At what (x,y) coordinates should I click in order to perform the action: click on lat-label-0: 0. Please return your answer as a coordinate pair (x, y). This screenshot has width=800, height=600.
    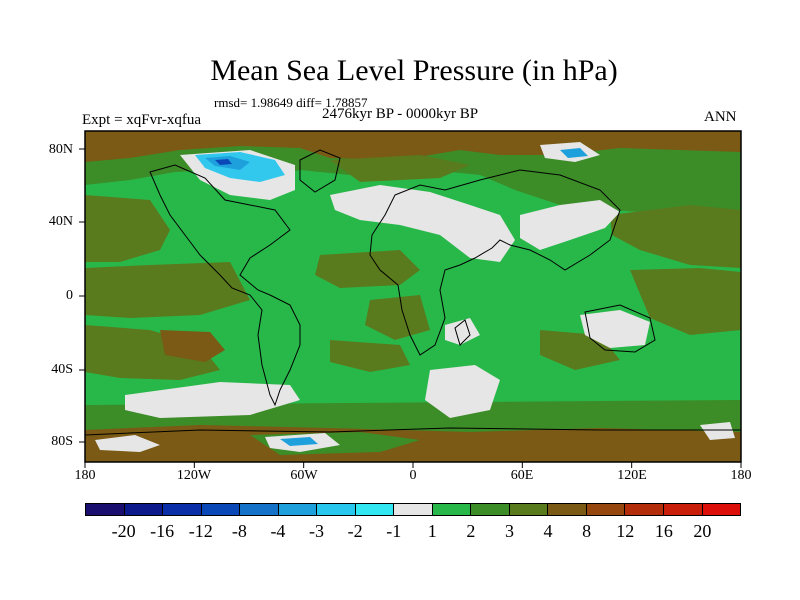
    Looking at the image, I should click on (69, 295).